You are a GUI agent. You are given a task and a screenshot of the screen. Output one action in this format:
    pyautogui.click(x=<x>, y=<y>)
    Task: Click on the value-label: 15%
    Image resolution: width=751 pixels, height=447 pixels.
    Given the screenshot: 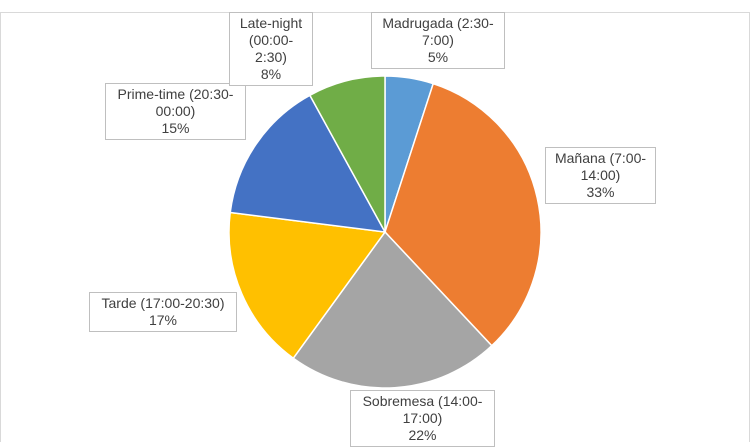 What is the action you would take?
    pyautogui.click(x=175, y=128)
    